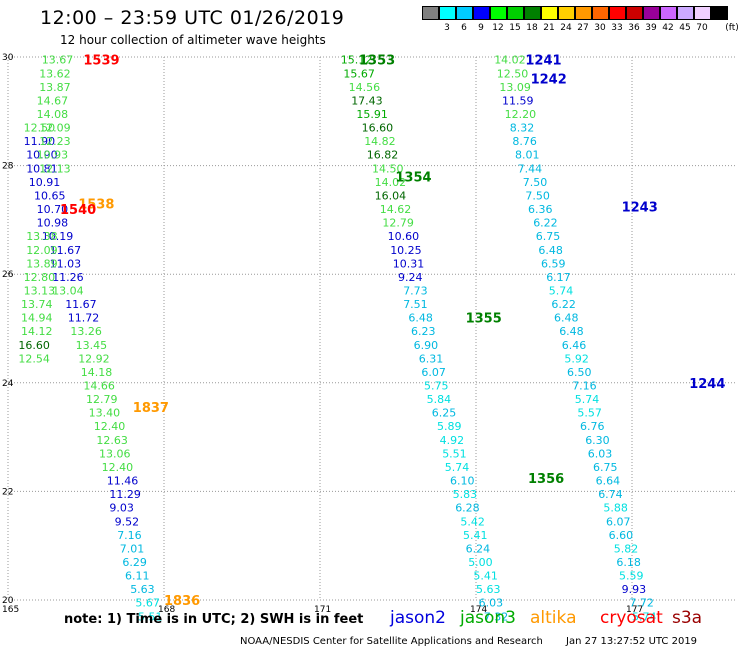 This screenshot has height=650, width=740. Describe the element at coordinates (391, 182) in the screenshot. I see `wave-height-point: 14.02` at that location.